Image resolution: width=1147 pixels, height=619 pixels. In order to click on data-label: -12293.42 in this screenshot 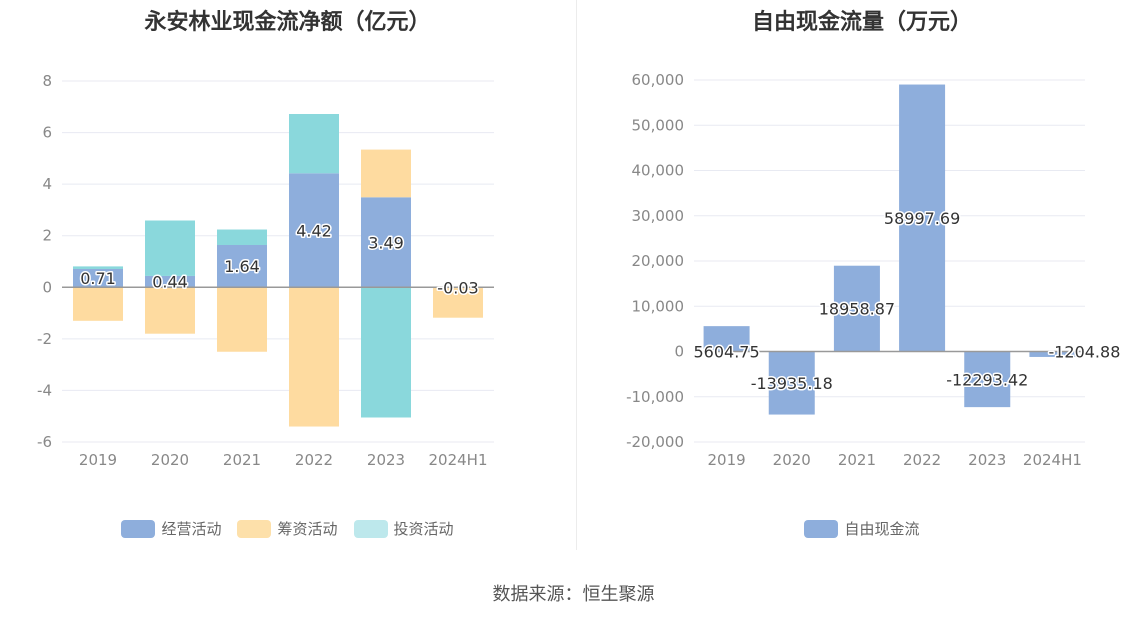, I will do `click(987, 379)`.